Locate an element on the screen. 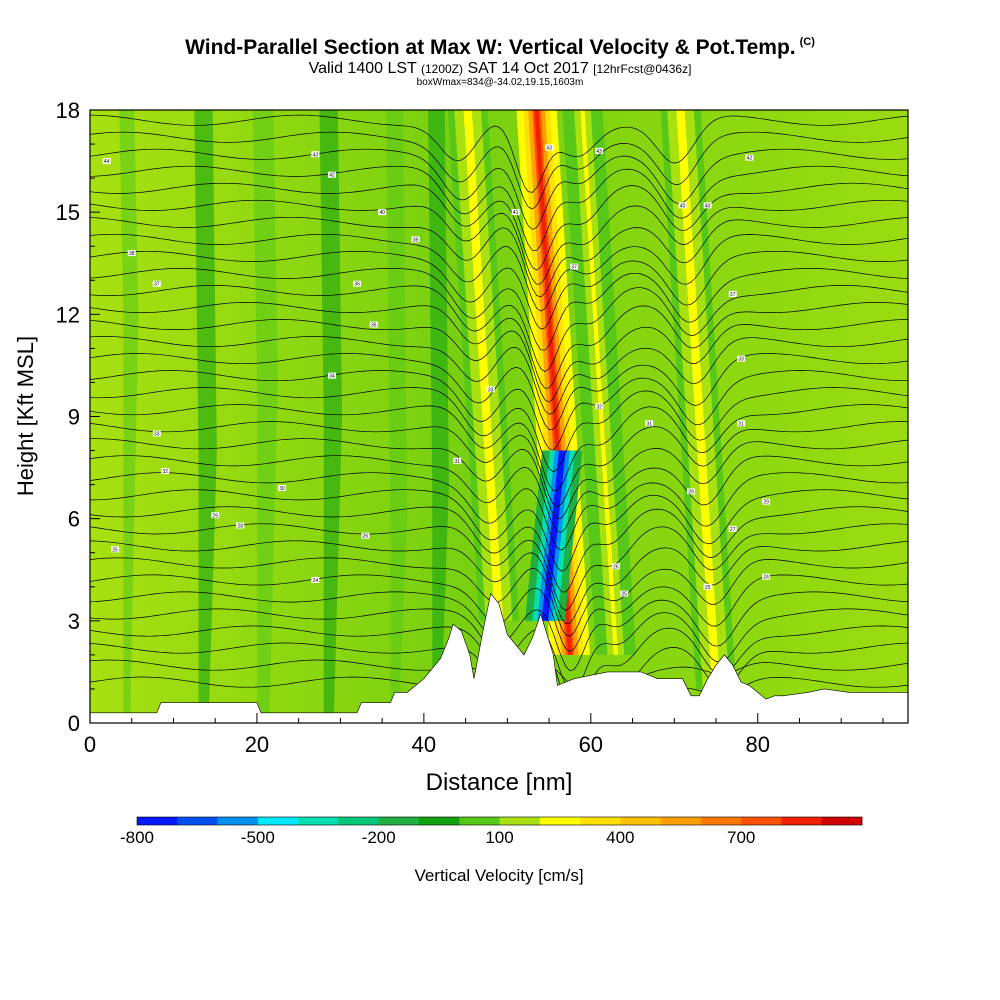 This screenshot has height=1000, width=1000. y-axis-label: Height [Kft MSL] is located at coordinates (25, 416).